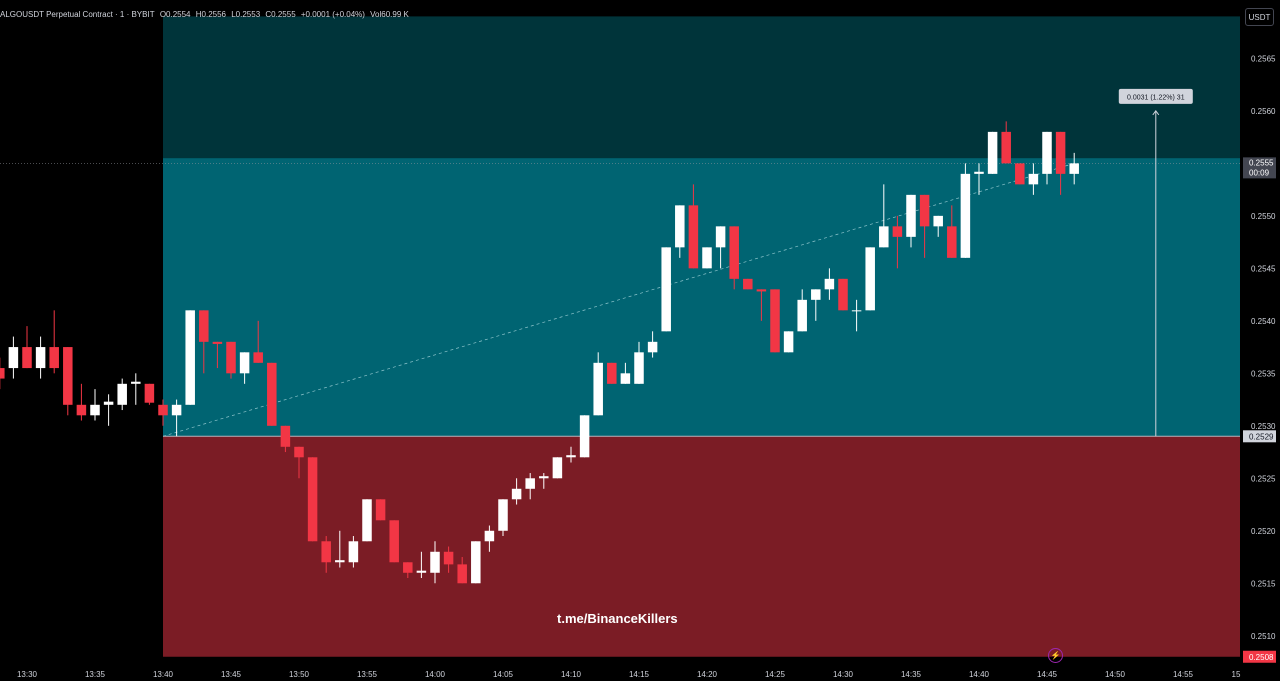 The width and height of the screenshot is (1280, 681). Describe the element at coordinates (1259, 656) in the screenshot. I see `stop-price-badge` at that location.